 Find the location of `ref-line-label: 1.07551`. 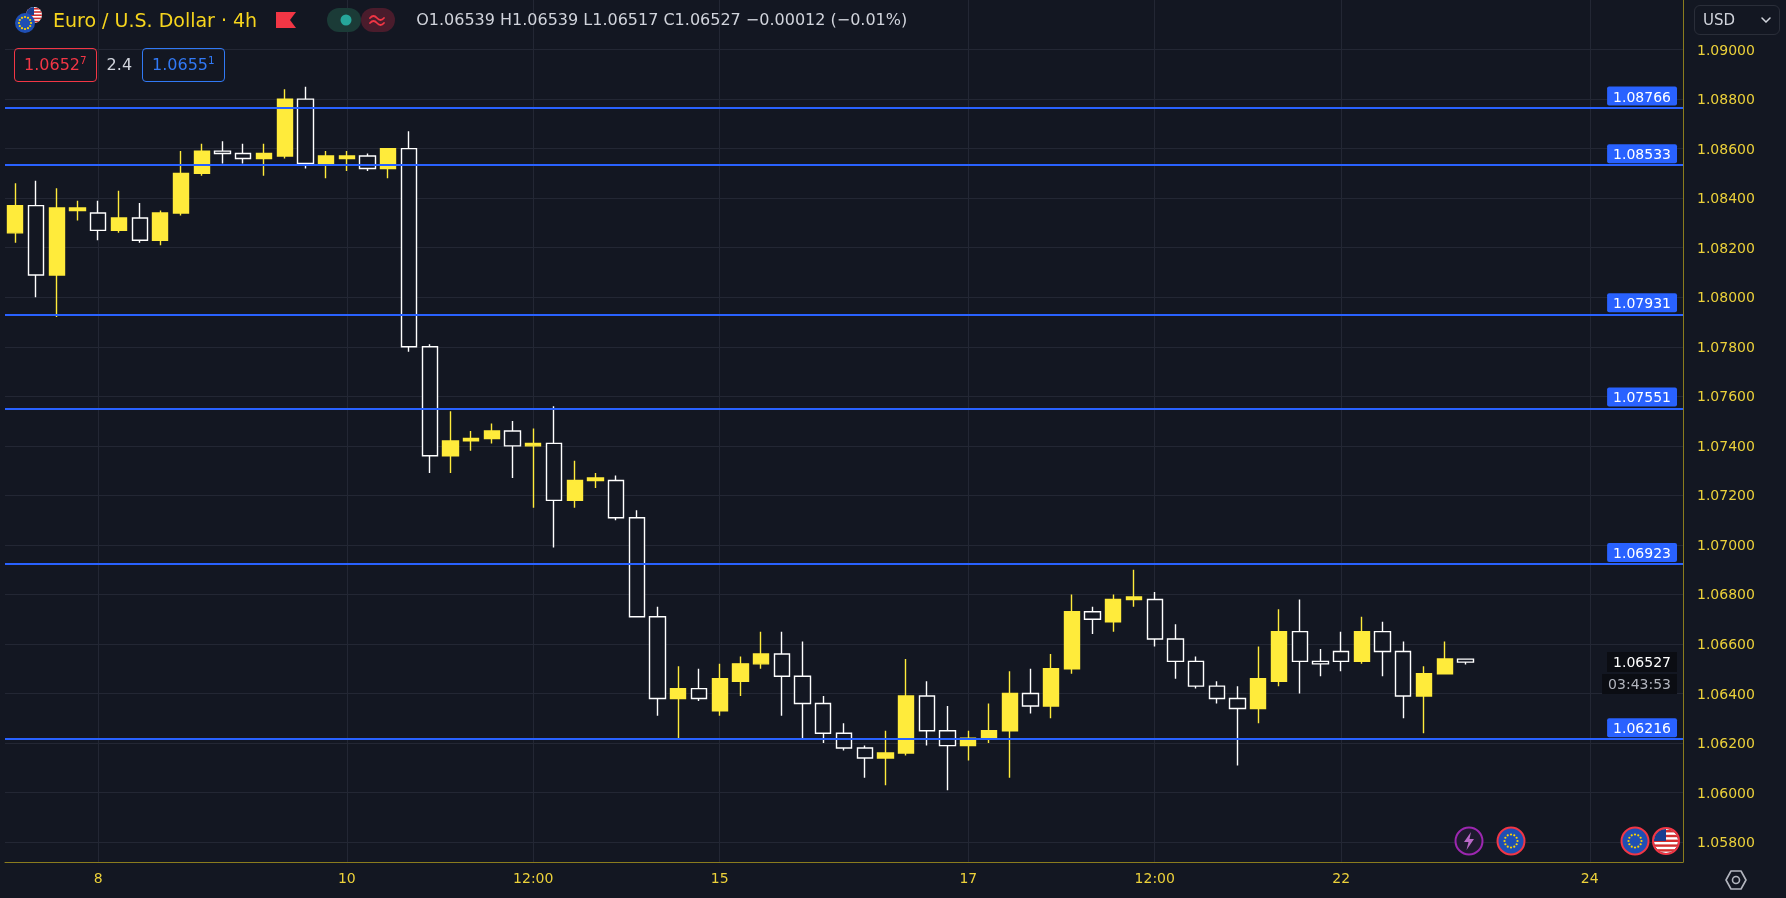

ref-line-label: 1.07551 is located at coordinates (1642, 397).